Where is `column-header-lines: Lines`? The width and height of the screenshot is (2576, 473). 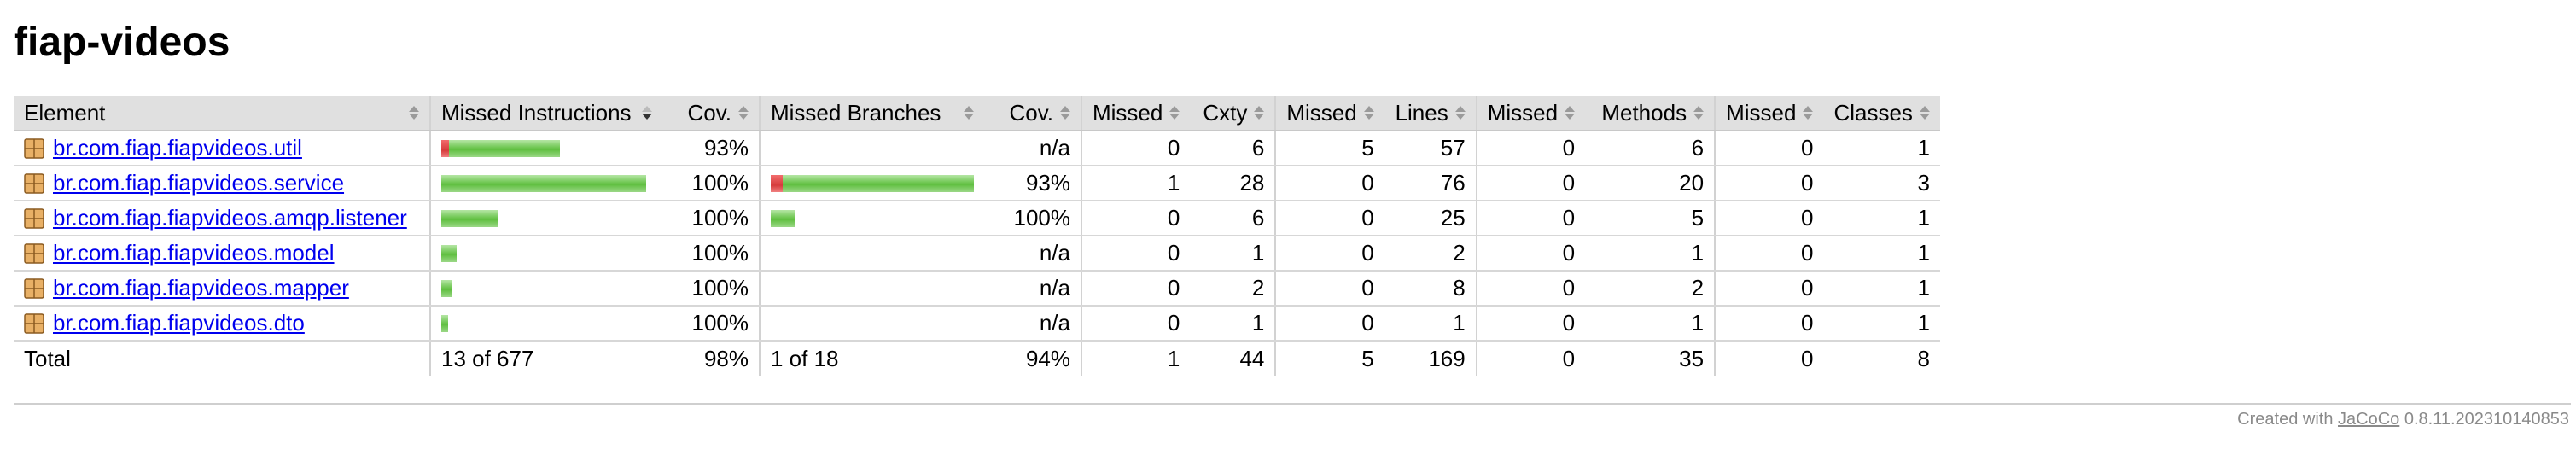 column-header-lines: Lines is located at coordinates (1430, 113).